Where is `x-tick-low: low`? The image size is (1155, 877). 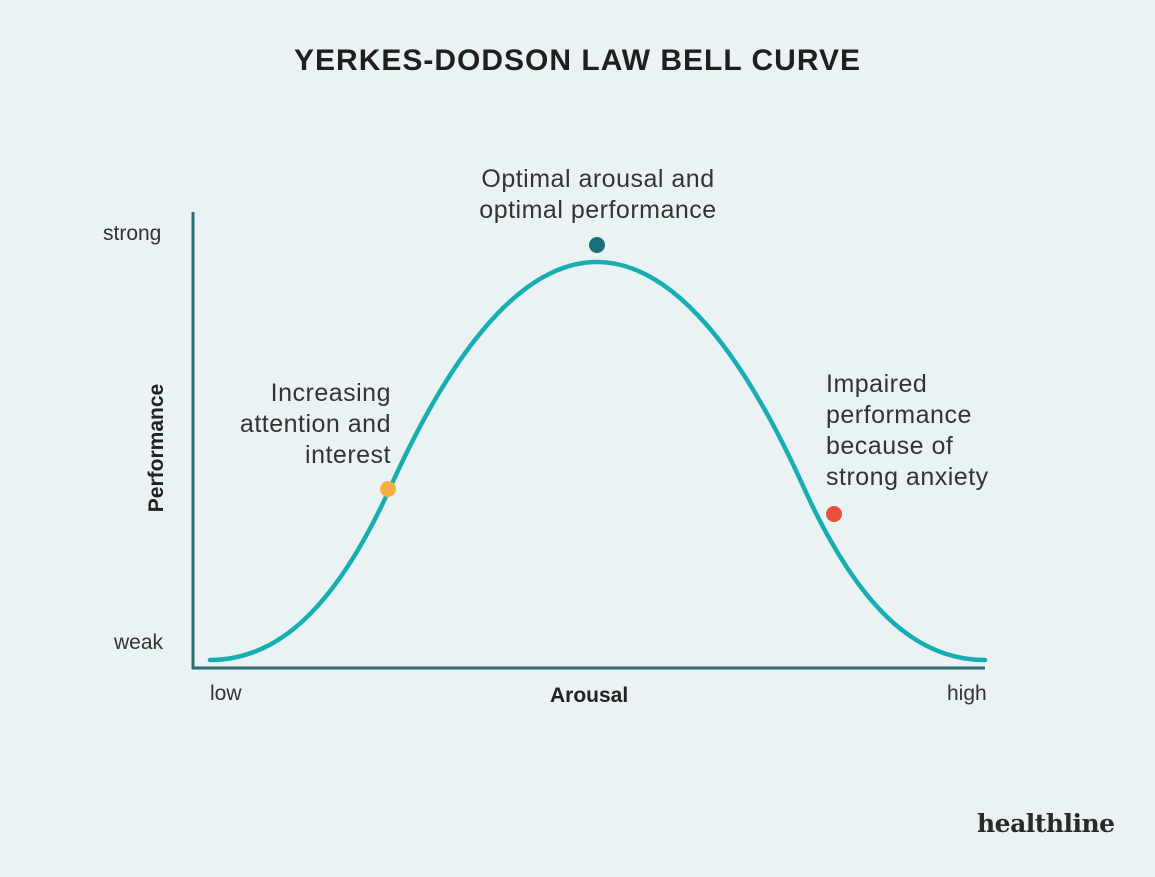 x-tick-low: low is located at coordinates (226, 693).